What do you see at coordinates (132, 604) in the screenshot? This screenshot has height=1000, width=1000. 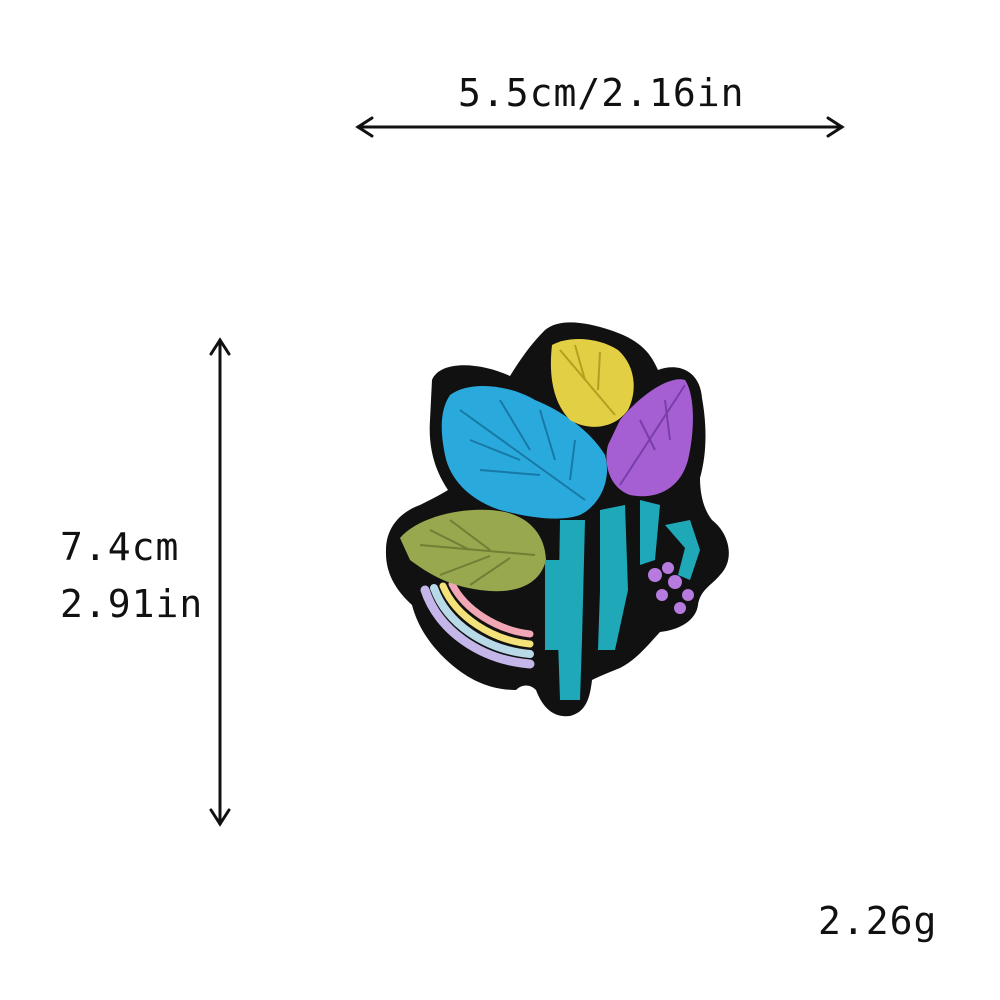 I see `height-in-label: 2.91in` at bounding box center [132, 604].